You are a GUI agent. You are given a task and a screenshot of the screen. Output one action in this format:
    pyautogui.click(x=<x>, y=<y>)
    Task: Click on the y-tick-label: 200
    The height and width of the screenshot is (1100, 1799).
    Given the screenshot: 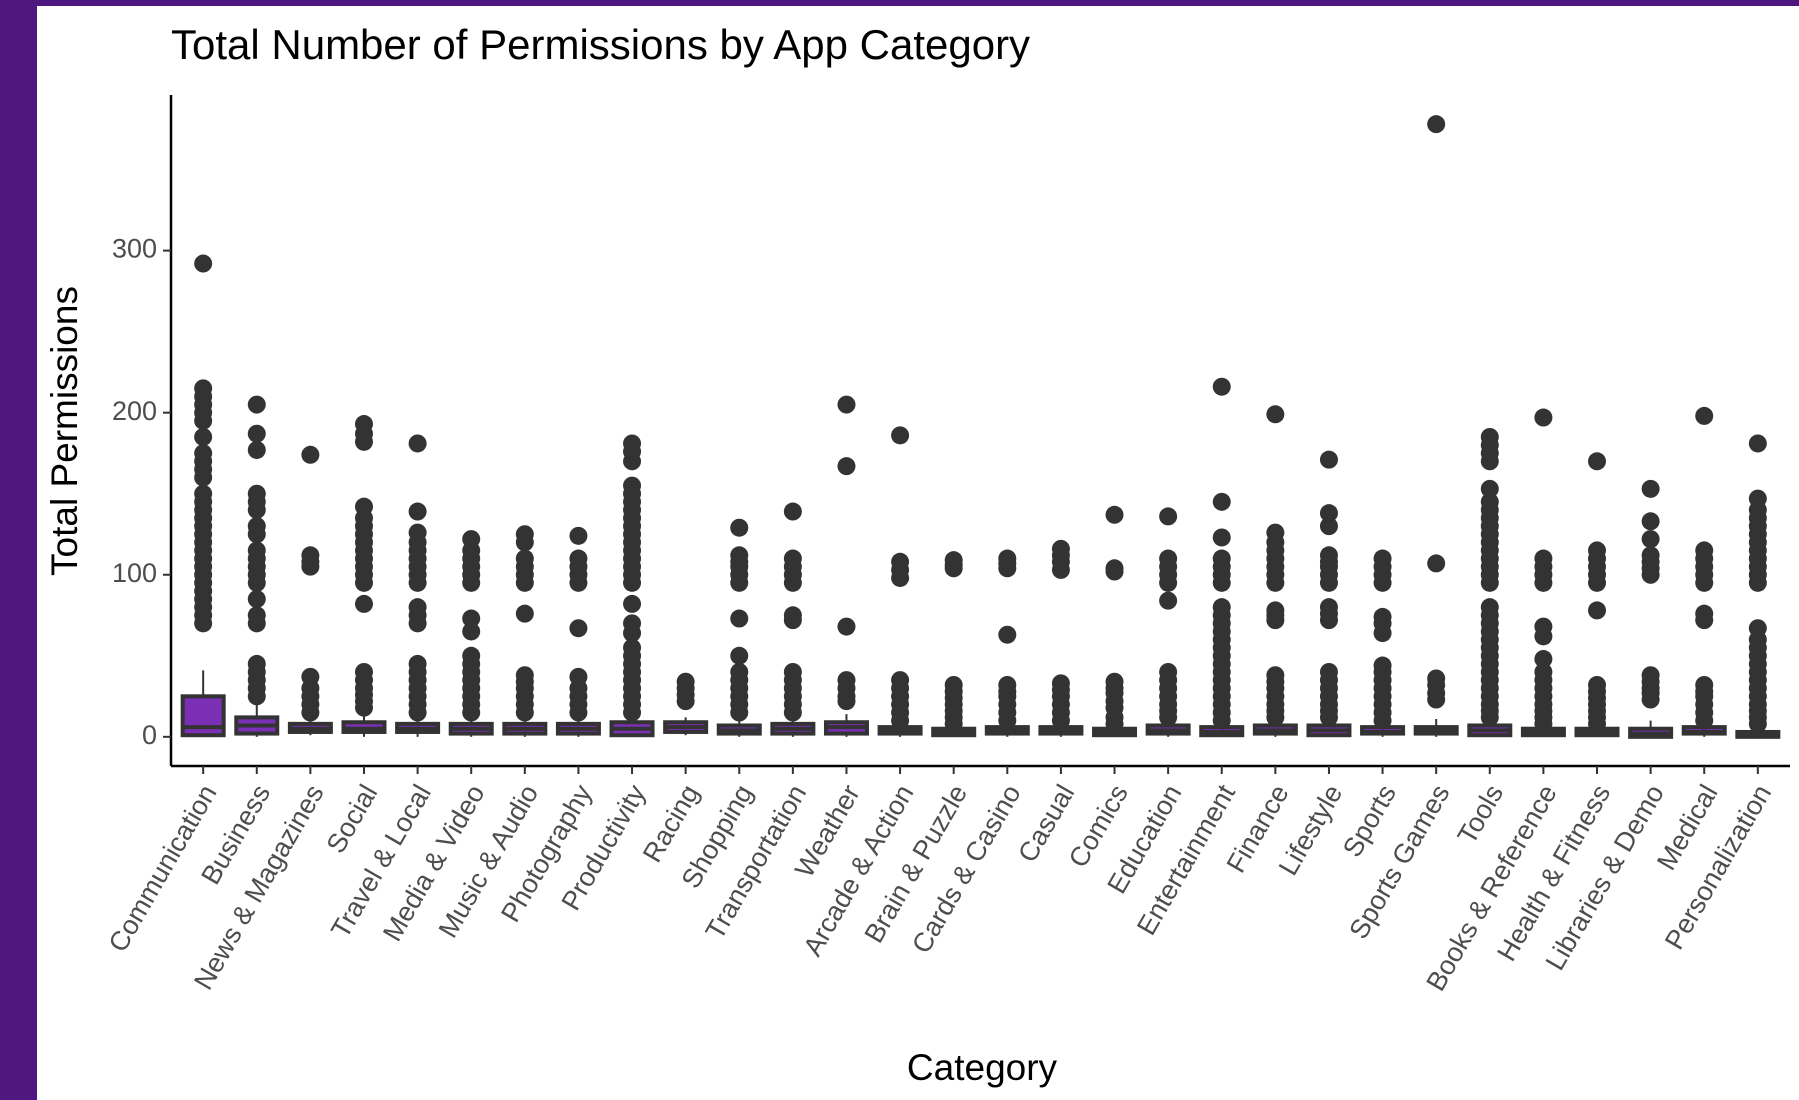 What is the action you would take?
    pyautogui.click(x=134, y=411)
    